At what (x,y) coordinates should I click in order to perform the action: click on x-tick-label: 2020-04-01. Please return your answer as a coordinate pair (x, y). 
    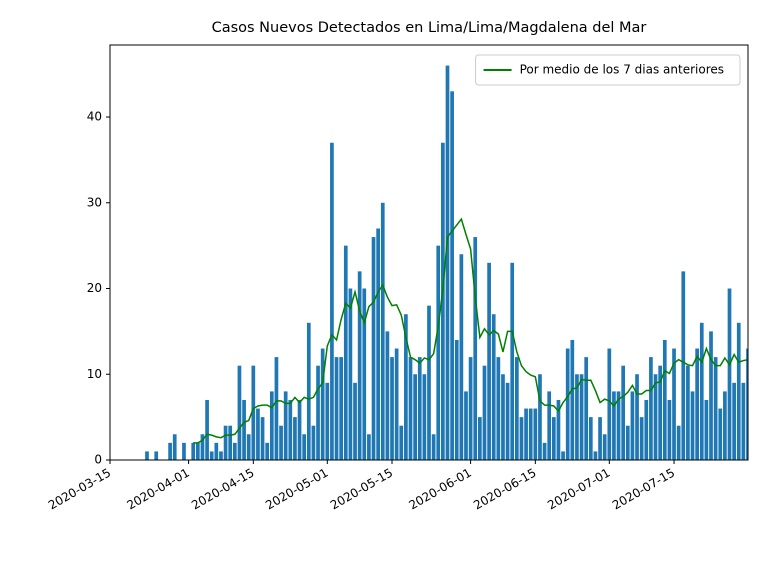
    Looking at the image, I should click on (157, 489).